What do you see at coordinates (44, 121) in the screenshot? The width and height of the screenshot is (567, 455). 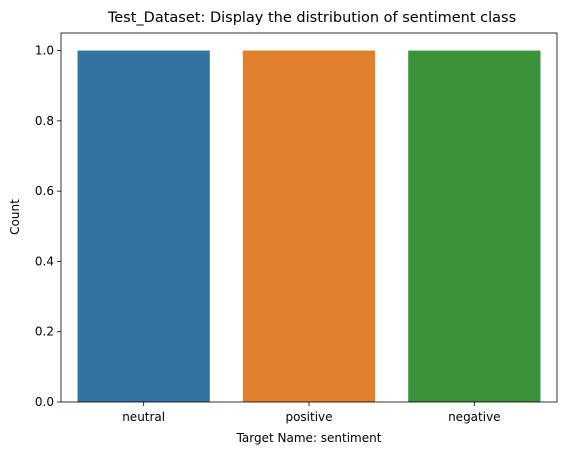 I see `y-tick-label-4: 0.8` at bounding box center [44, 121].